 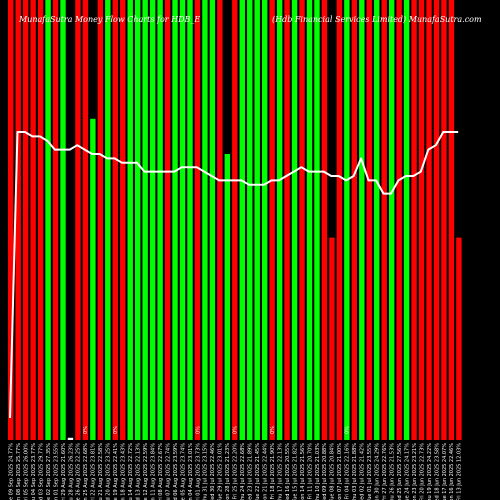 I want to click on bar-note-45: 0%, so click(x=348, y=430).